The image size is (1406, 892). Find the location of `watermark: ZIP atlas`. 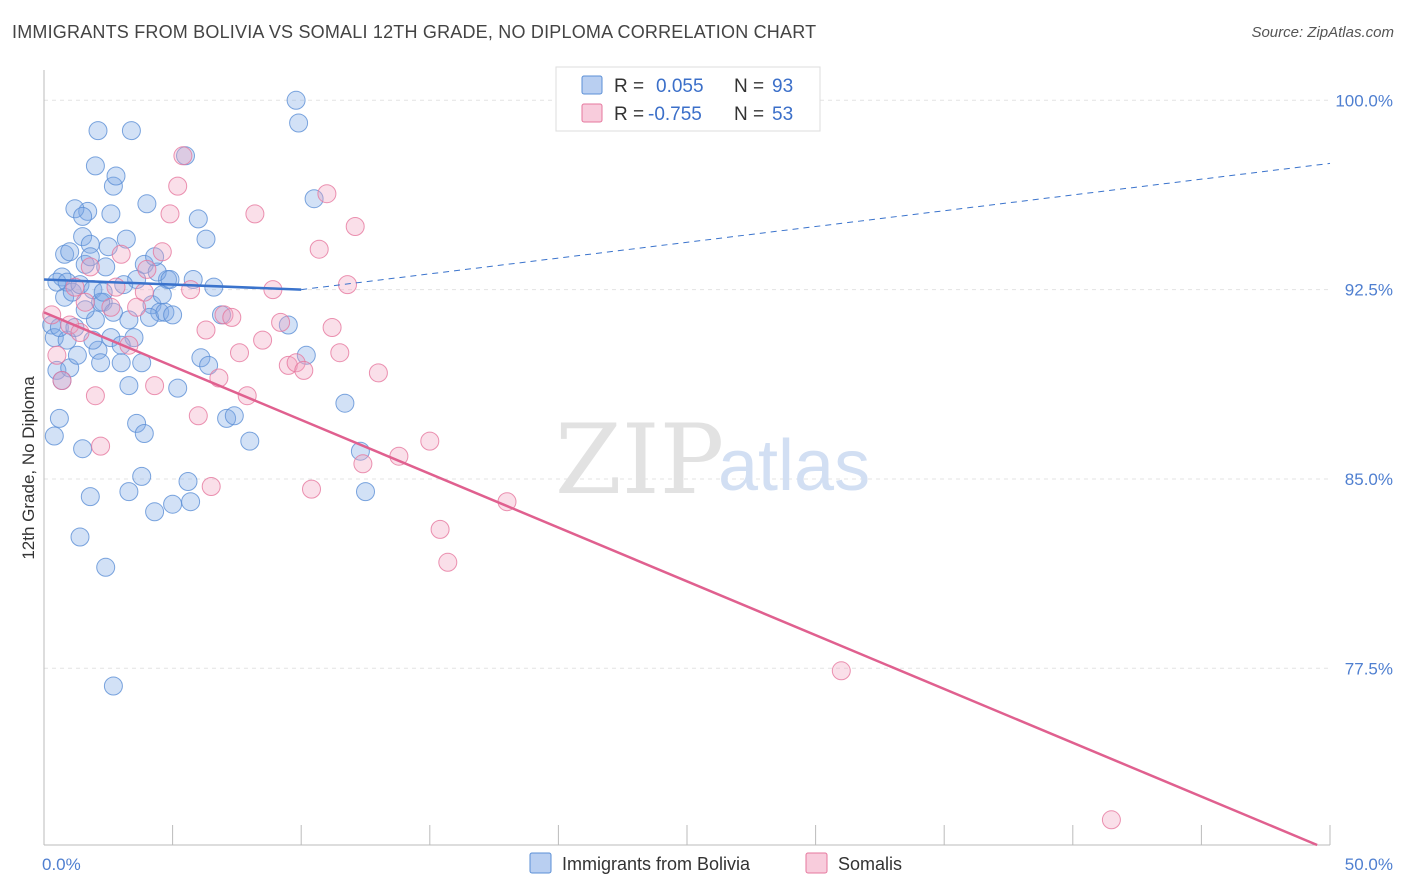

watermark: ZIP atlas is located at coordinates (712, 460).